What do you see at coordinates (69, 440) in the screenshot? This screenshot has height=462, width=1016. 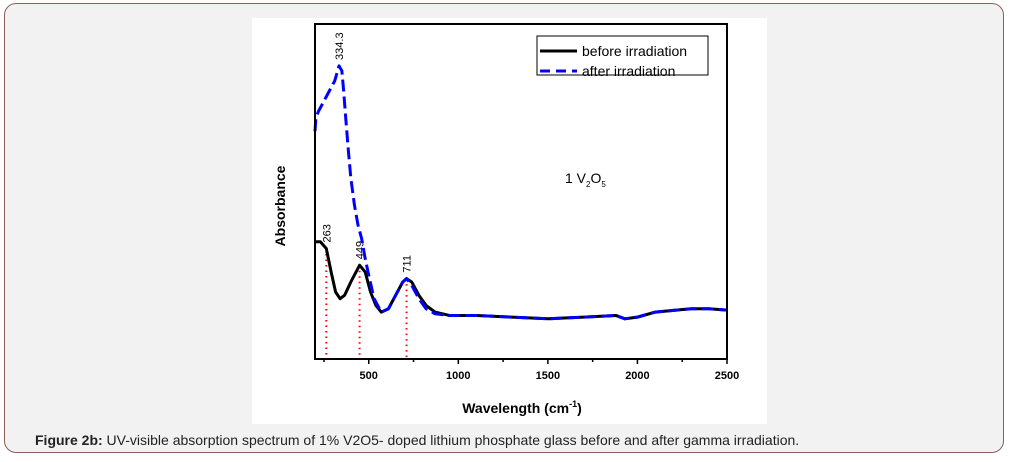 I see `caption-label: Figure 2b:` at bounding box center [69, 440].